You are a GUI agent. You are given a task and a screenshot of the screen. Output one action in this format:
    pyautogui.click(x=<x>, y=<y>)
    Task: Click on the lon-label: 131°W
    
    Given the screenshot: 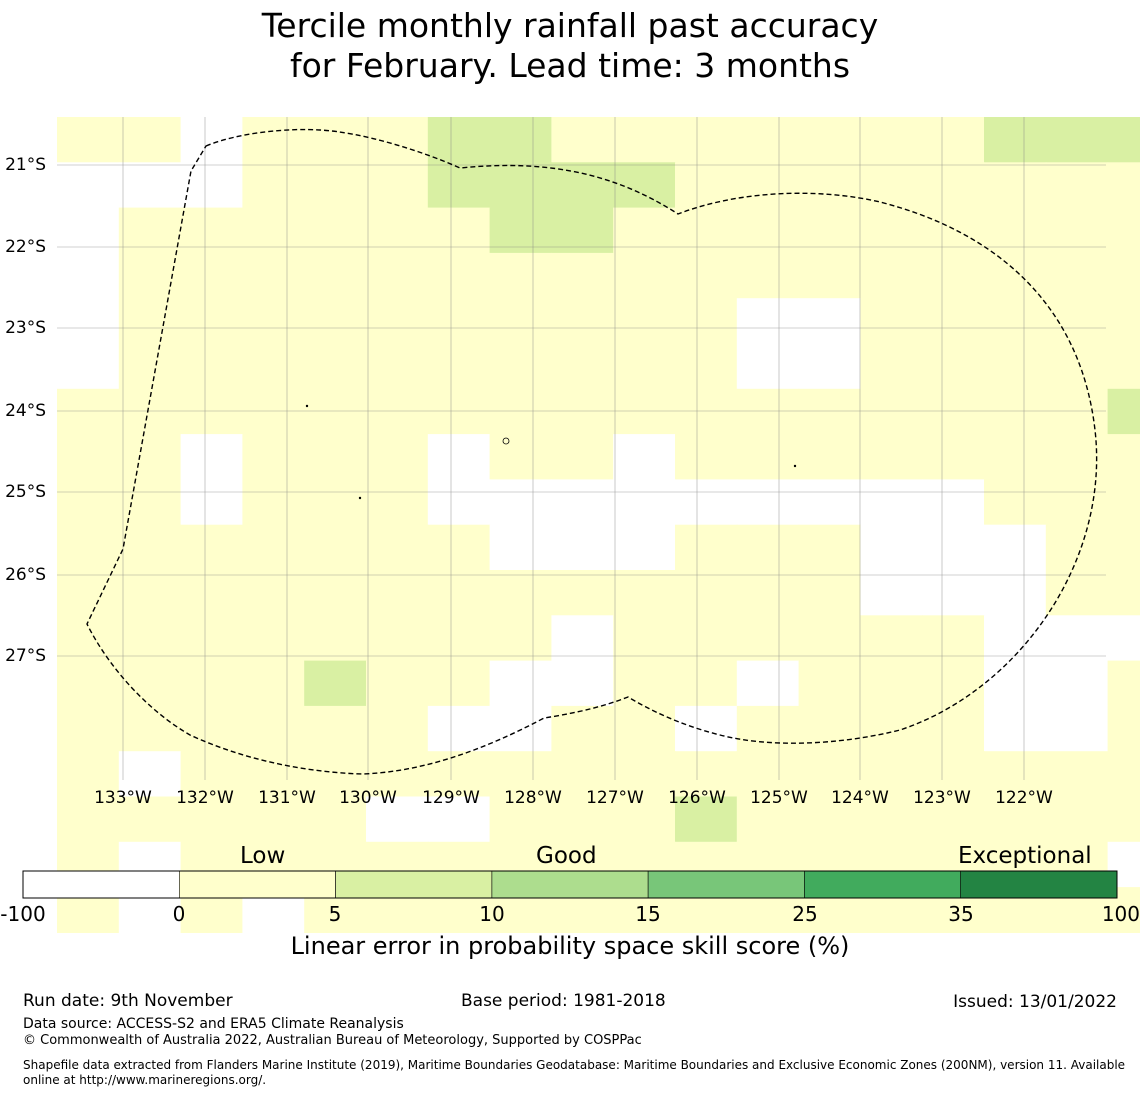 What is the action you would take?
    pyautogui.click(x=287, y=798)
    